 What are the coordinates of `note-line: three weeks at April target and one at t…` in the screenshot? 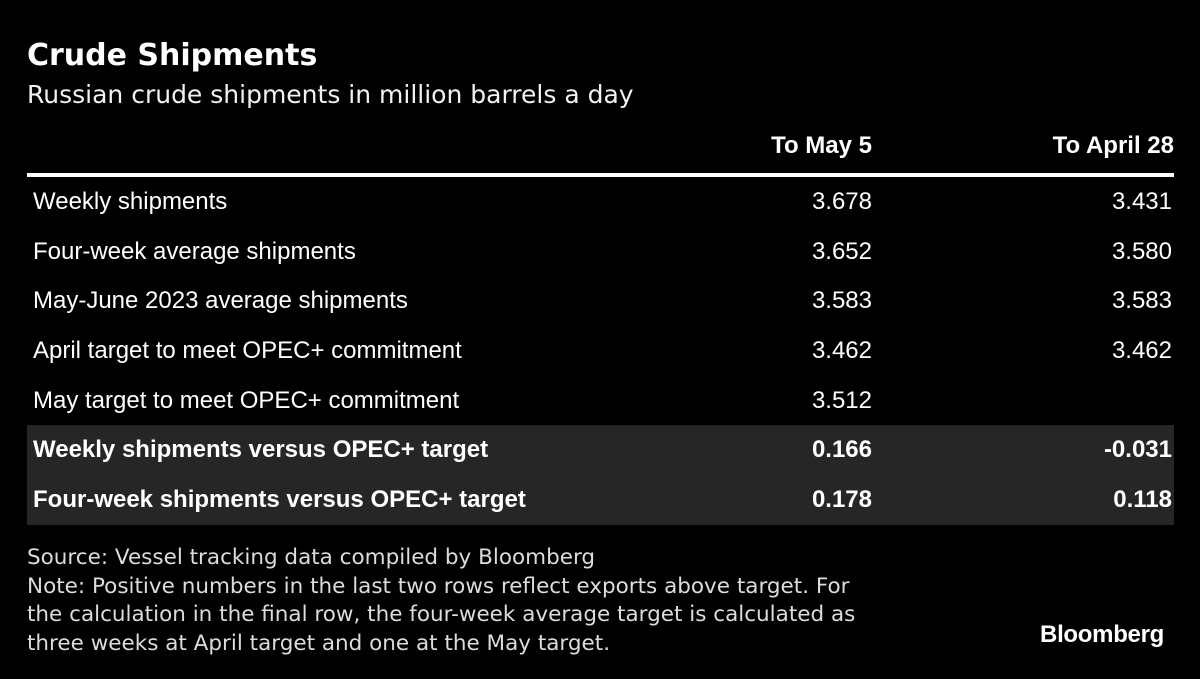 It's located at (319, 643).